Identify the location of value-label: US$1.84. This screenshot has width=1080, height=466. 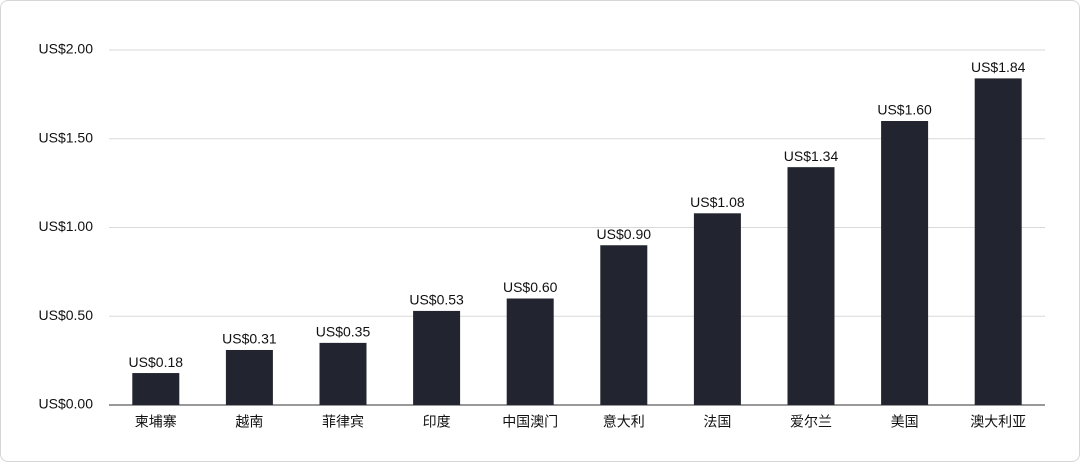
(998, 67).